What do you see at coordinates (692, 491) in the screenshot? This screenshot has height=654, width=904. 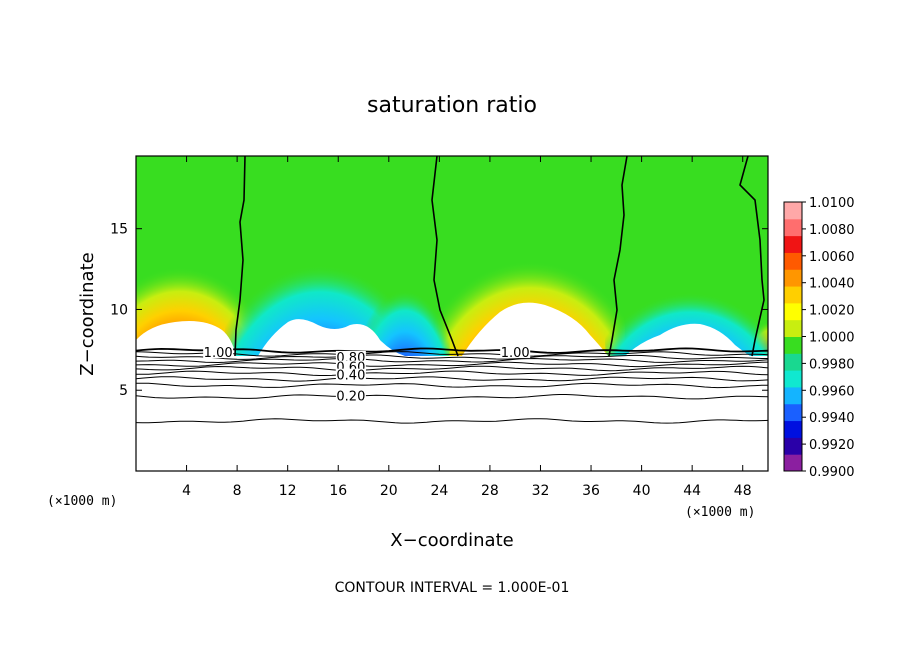 I see `x-tick-label: 44` at bounding box center [692, 491].